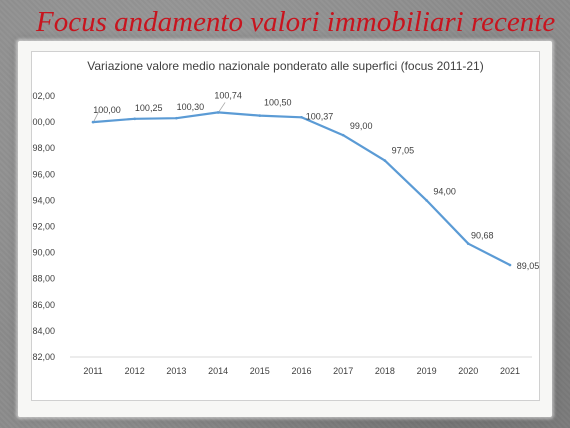 The width and height of the screenshot is (570, 428). Describe the element at coordinates (176, 371) in the screenshot. I see `x-tick-label: 2013` at that location.